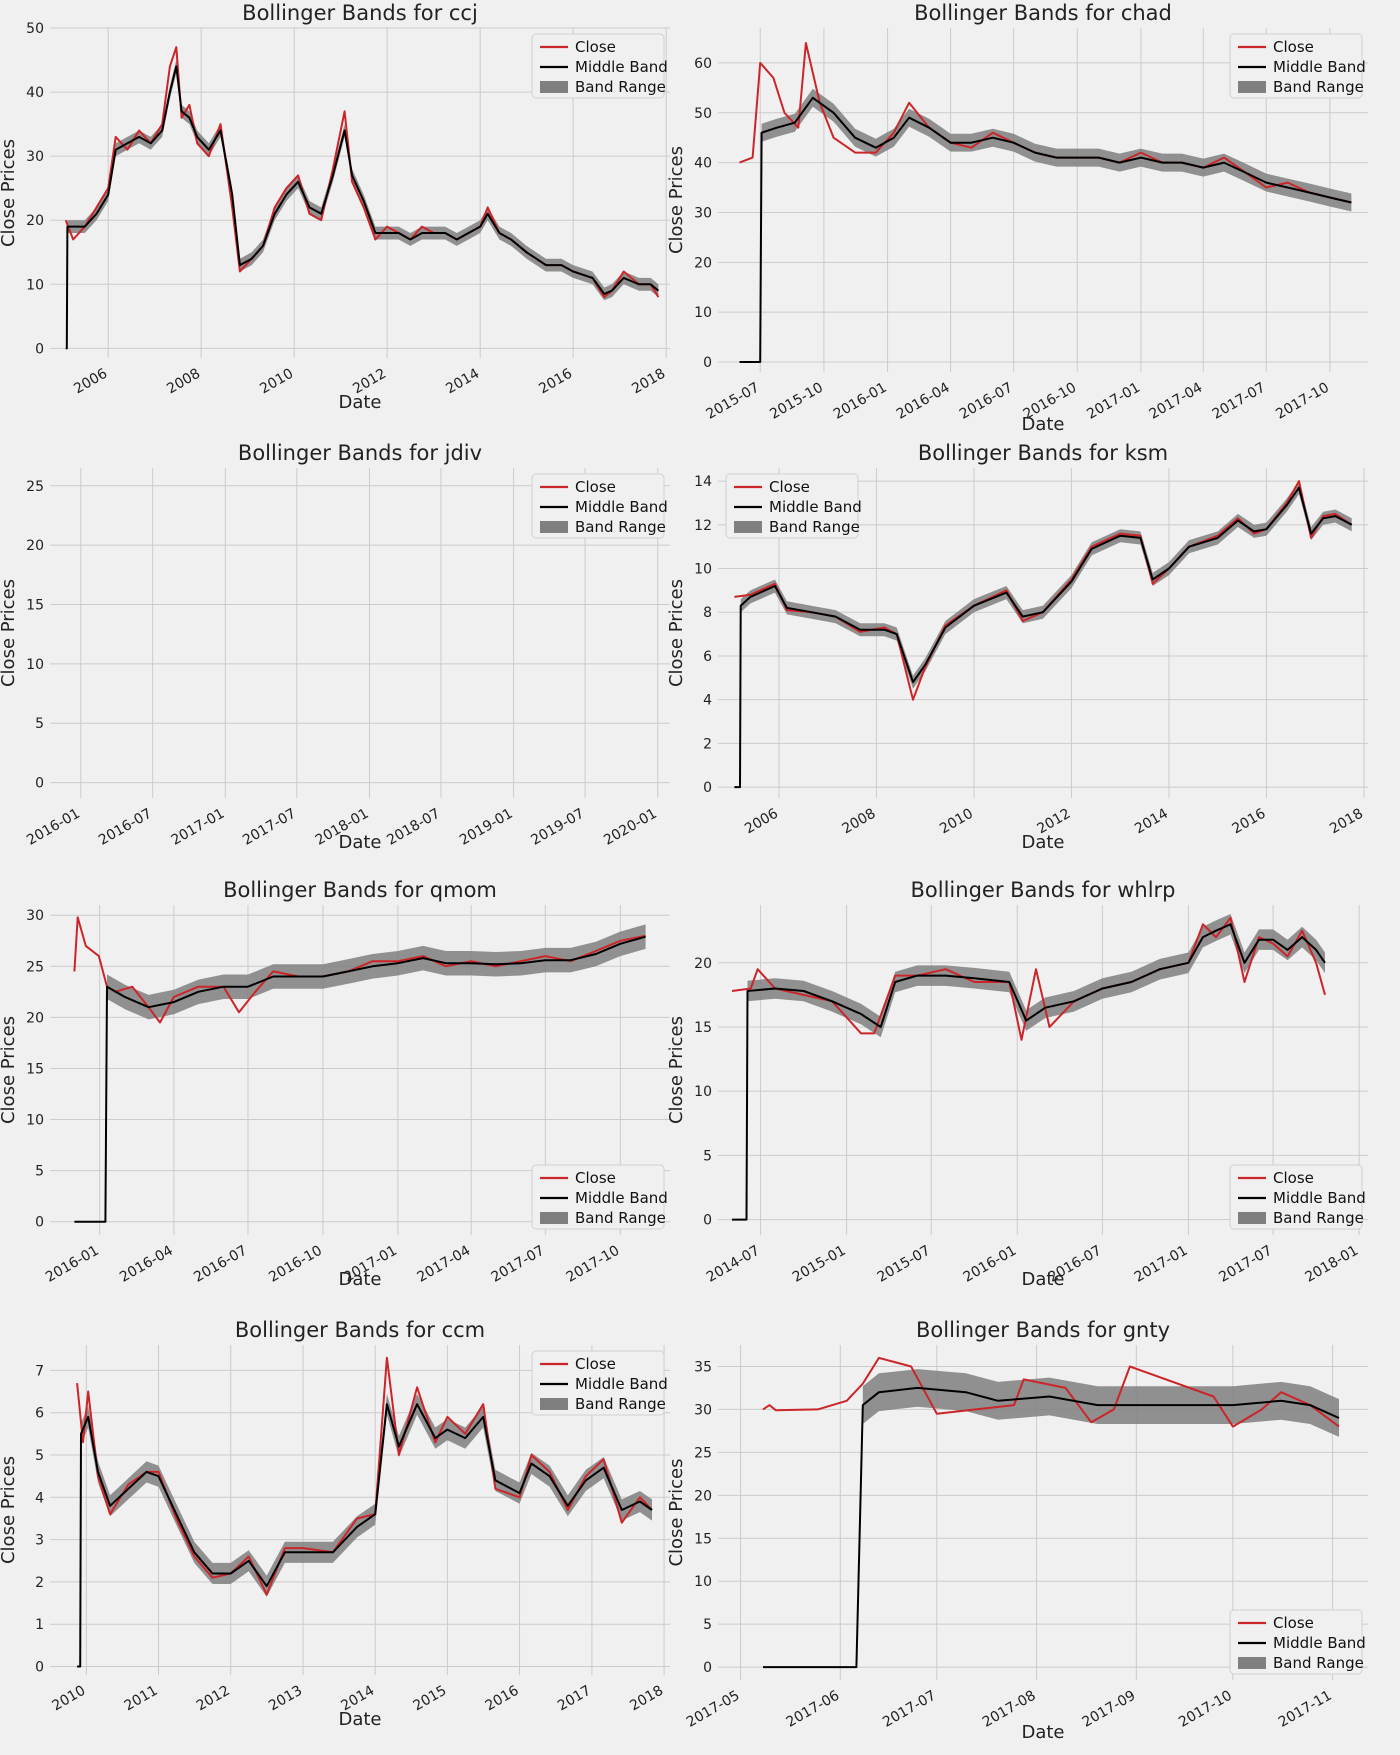 The width and height of the screenshot is (1400, 1755). Describe the element at coordinates (703, 164) in the screenshot. I see `y-tick-label: 40` at that location.